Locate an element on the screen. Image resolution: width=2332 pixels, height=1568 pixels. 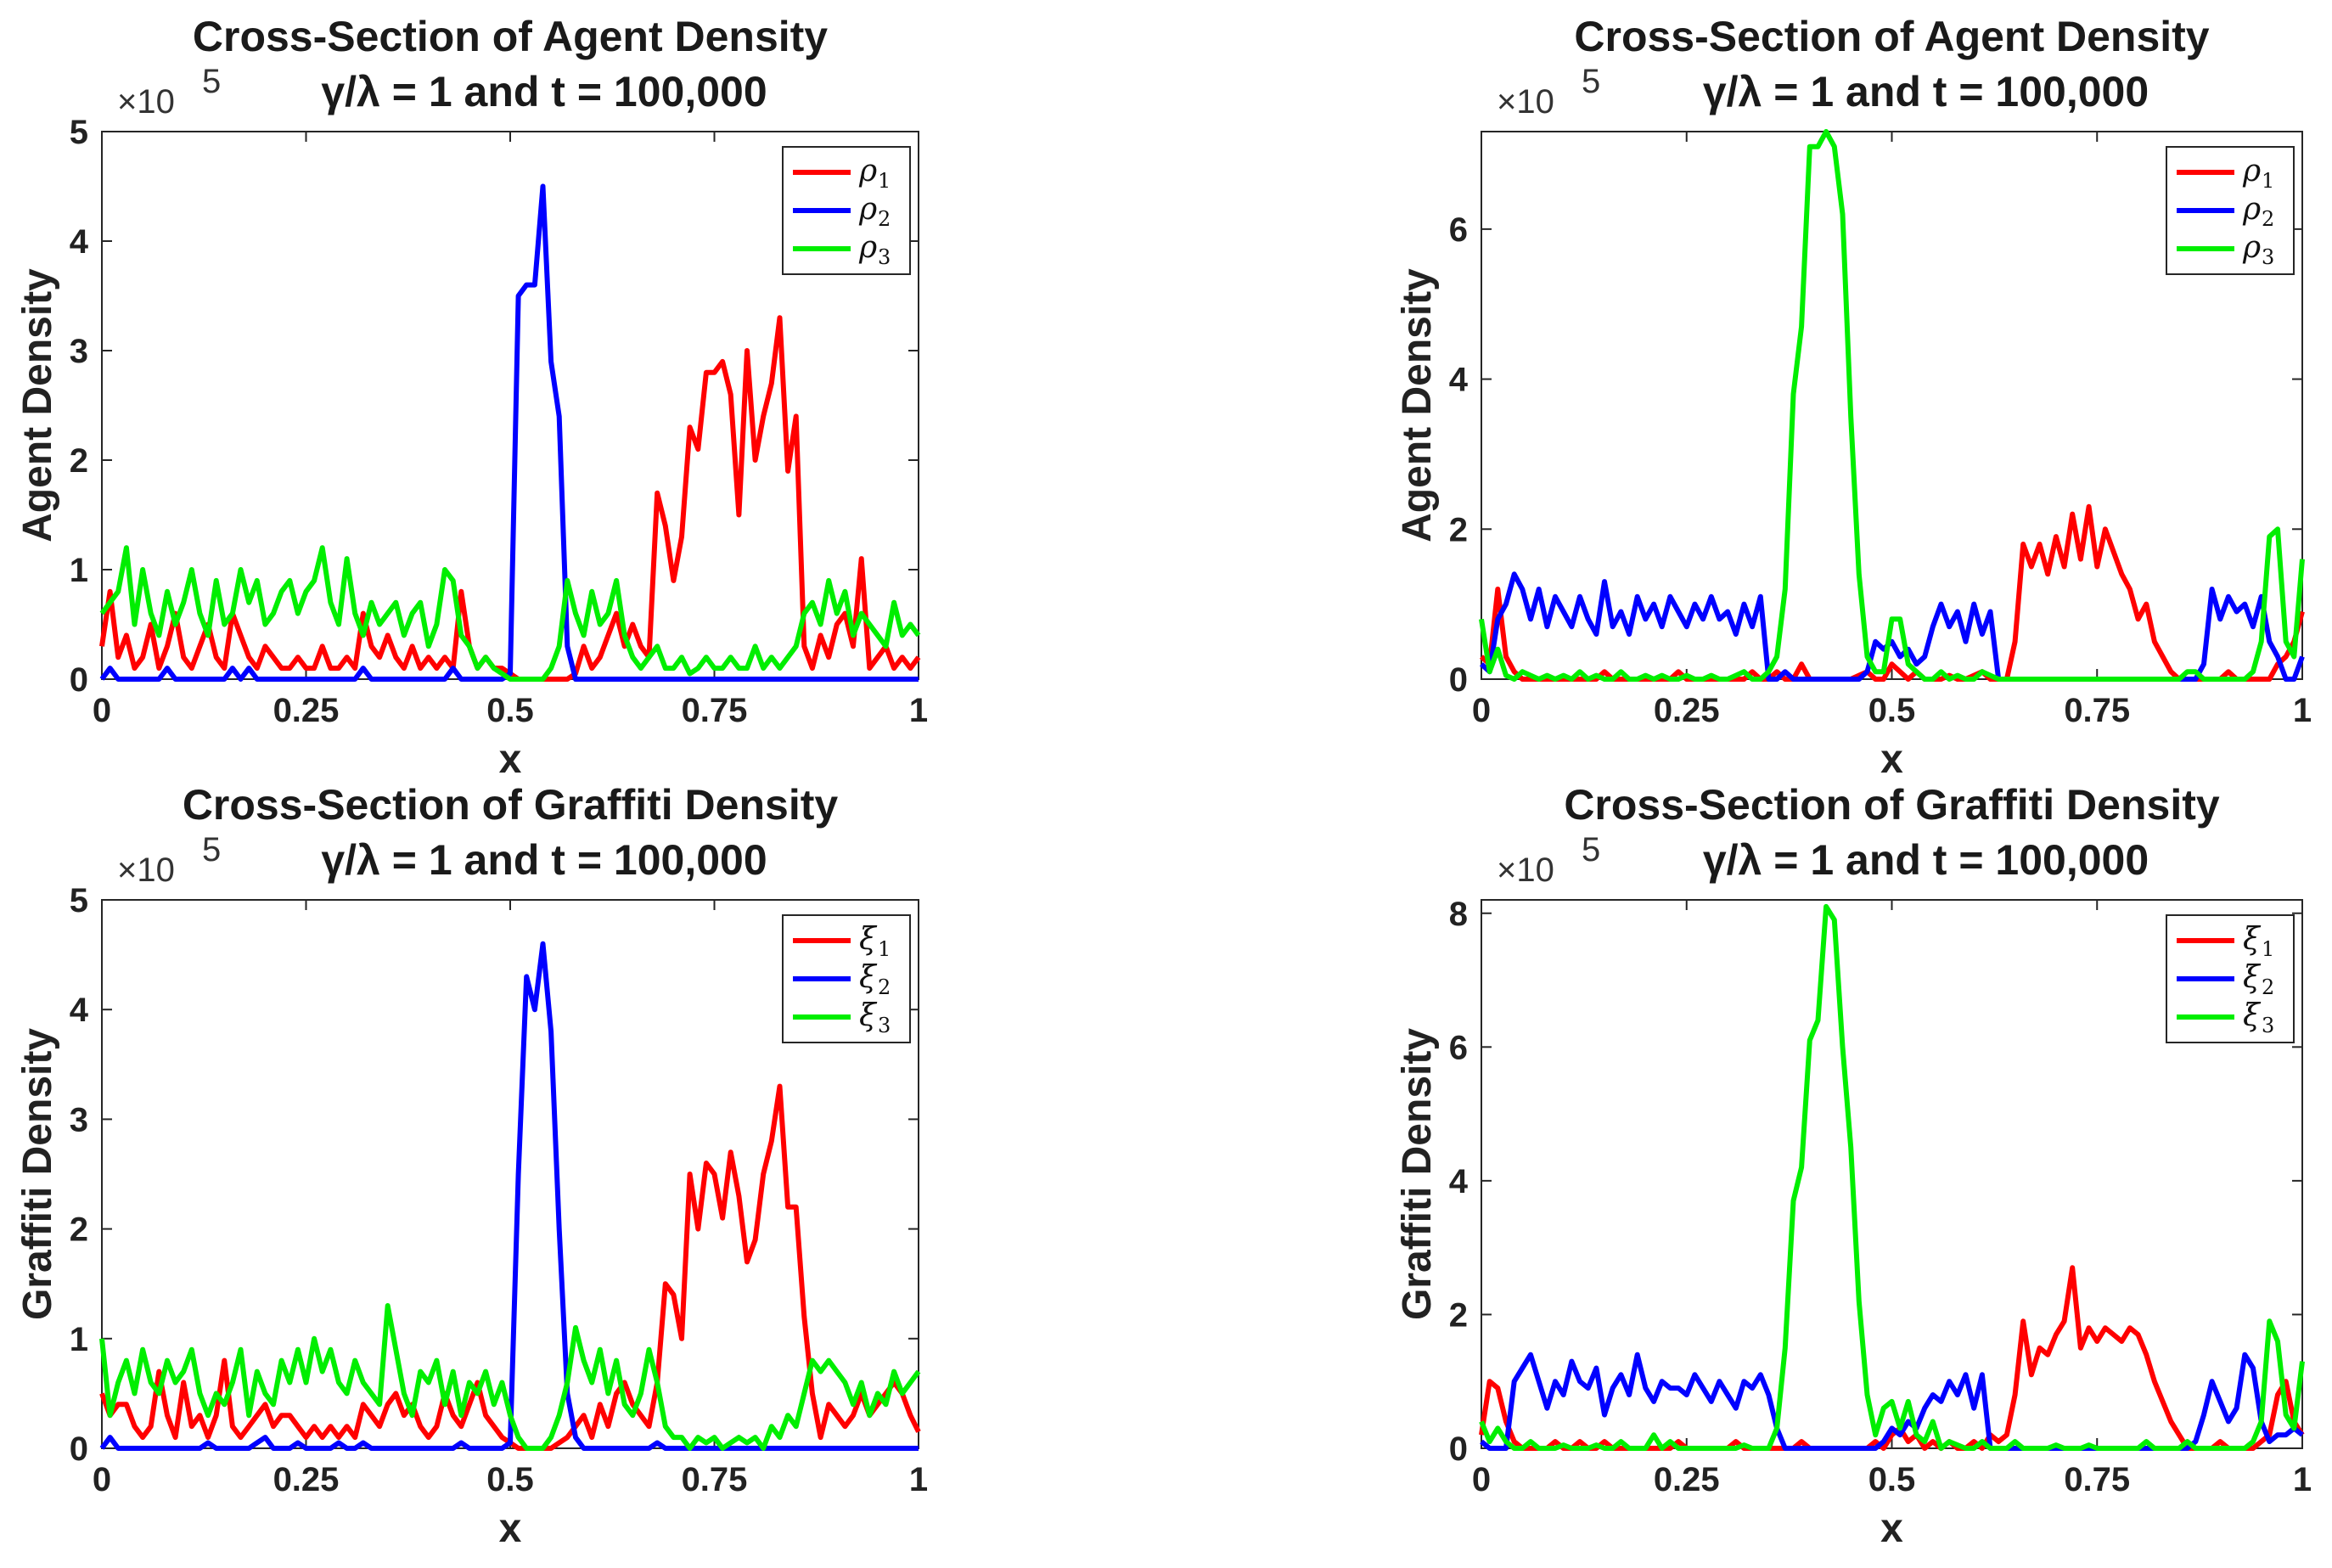
y-tick-label: 3 is located at coordinates (79, 1119).